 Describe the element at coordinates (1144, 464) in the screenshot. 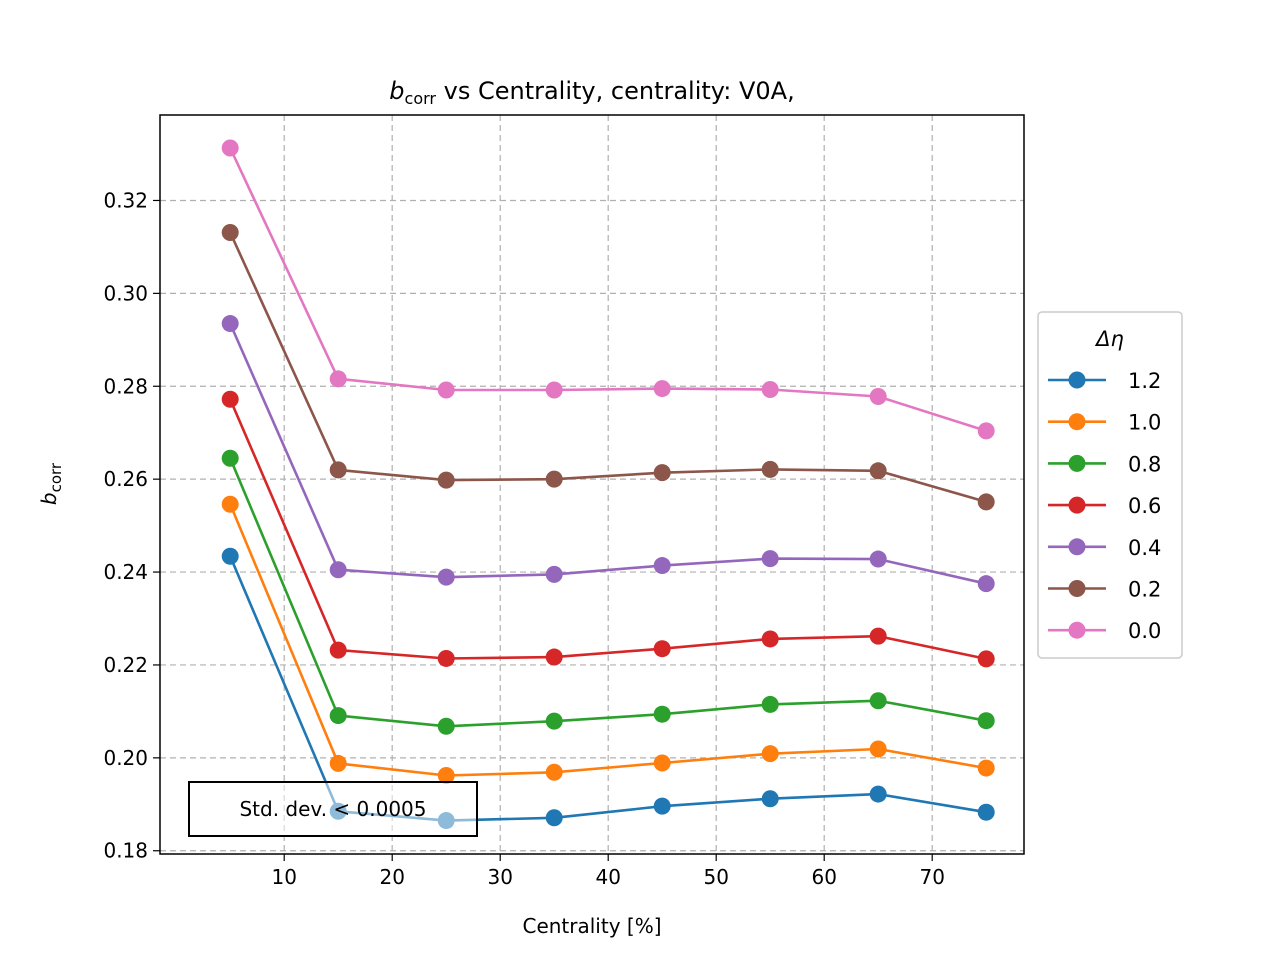

I see `legend-label: 0.8` at that location.